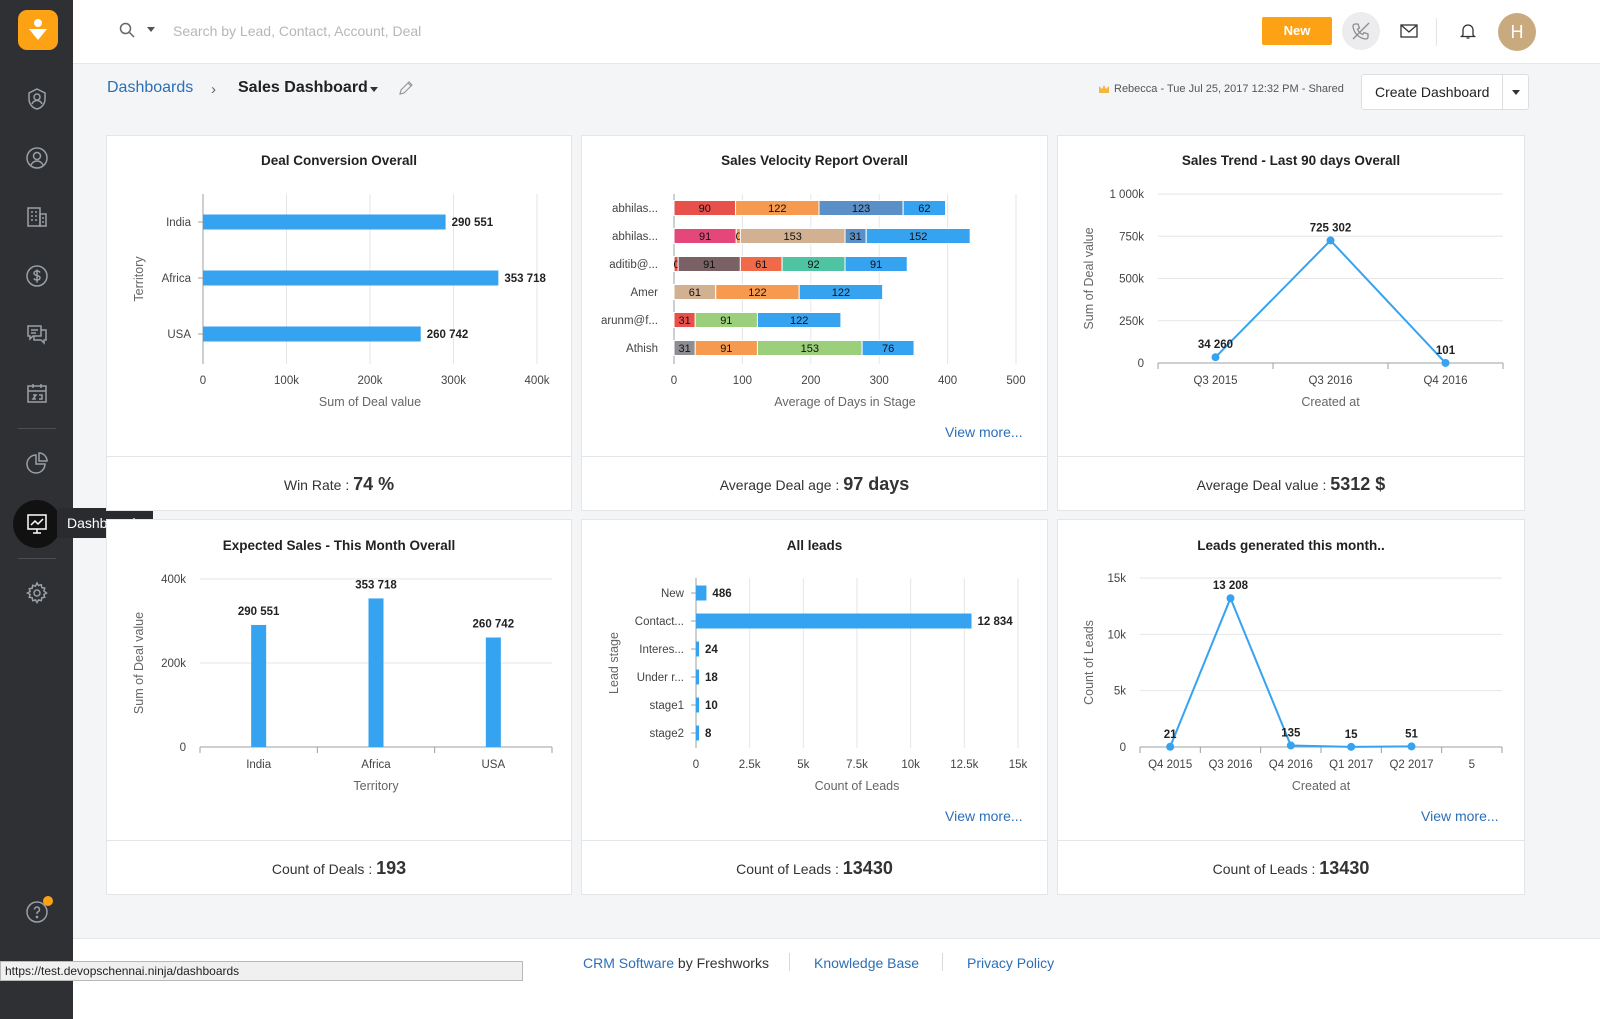 Image resolution: width=1600 pixels, height=1019 pixels. I want to click on phone-button, so click(1361, 31).